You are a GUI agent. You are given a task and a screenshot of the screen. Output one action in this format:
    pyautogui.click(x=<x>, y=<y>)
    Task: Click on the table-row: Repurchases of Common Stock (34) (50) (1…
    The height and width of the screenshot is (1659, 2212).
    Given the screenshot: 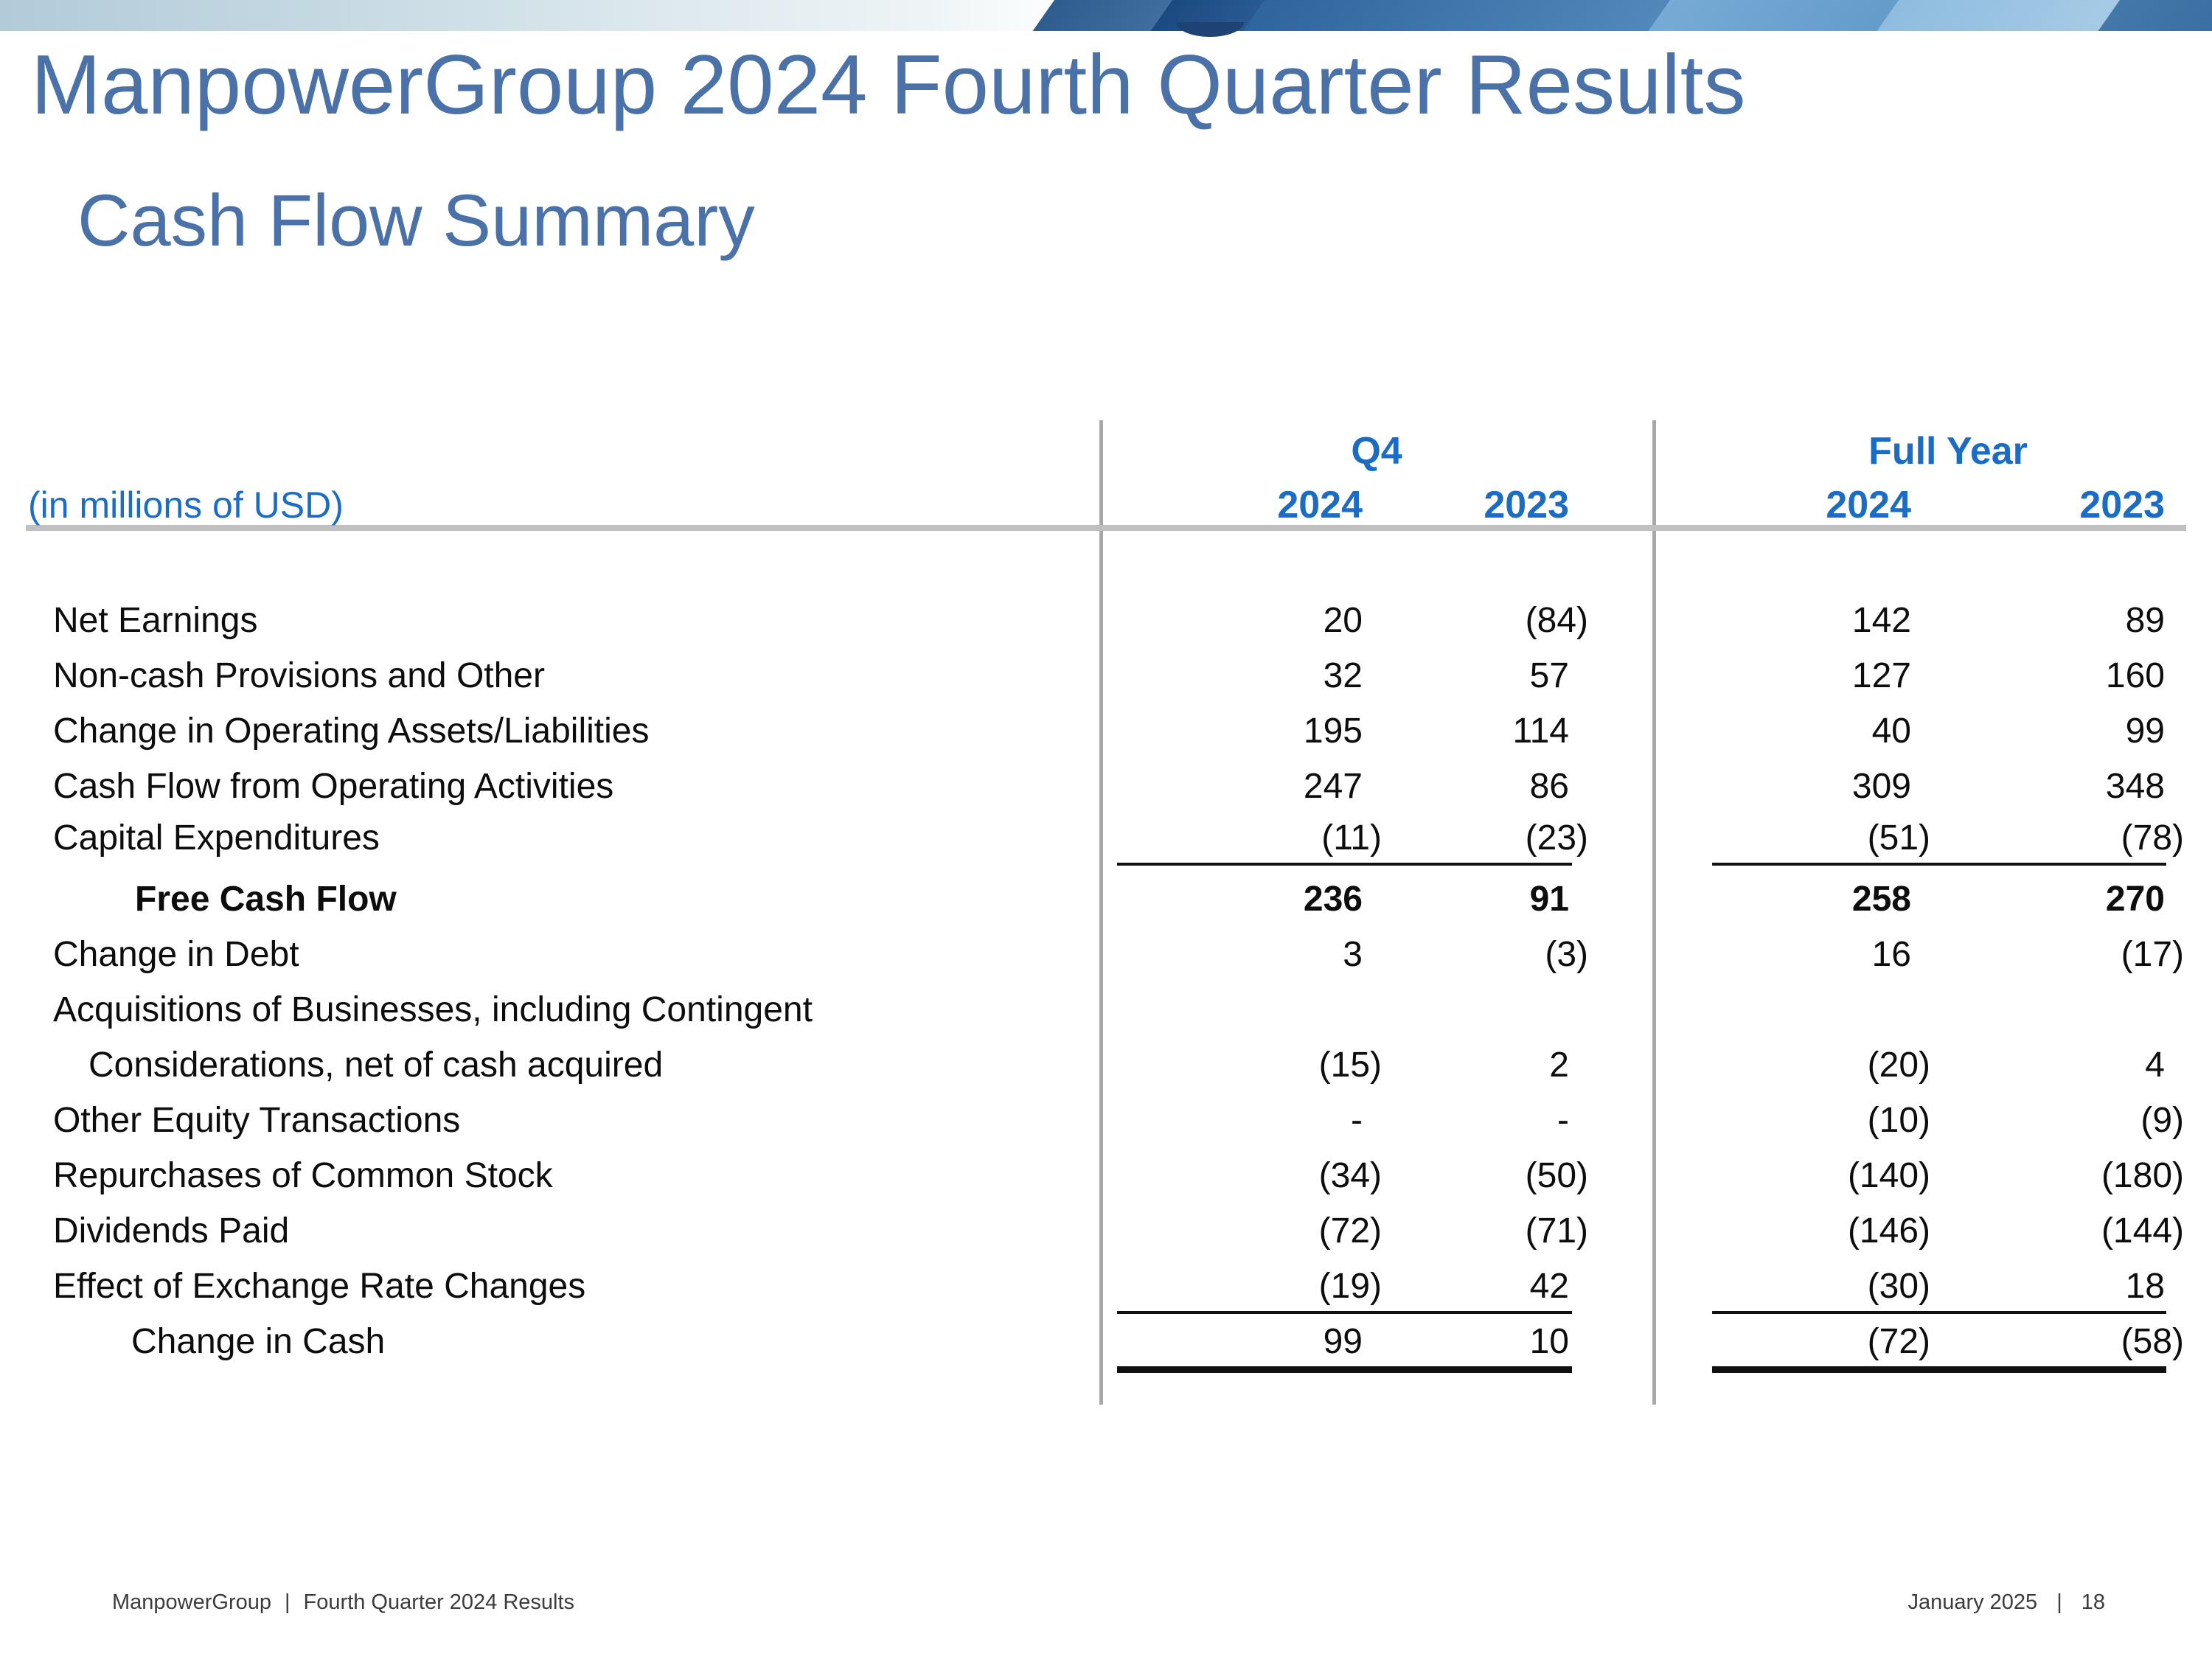 What is the action you would take?
    pyautogui.click(x=1106, y=1176)
    